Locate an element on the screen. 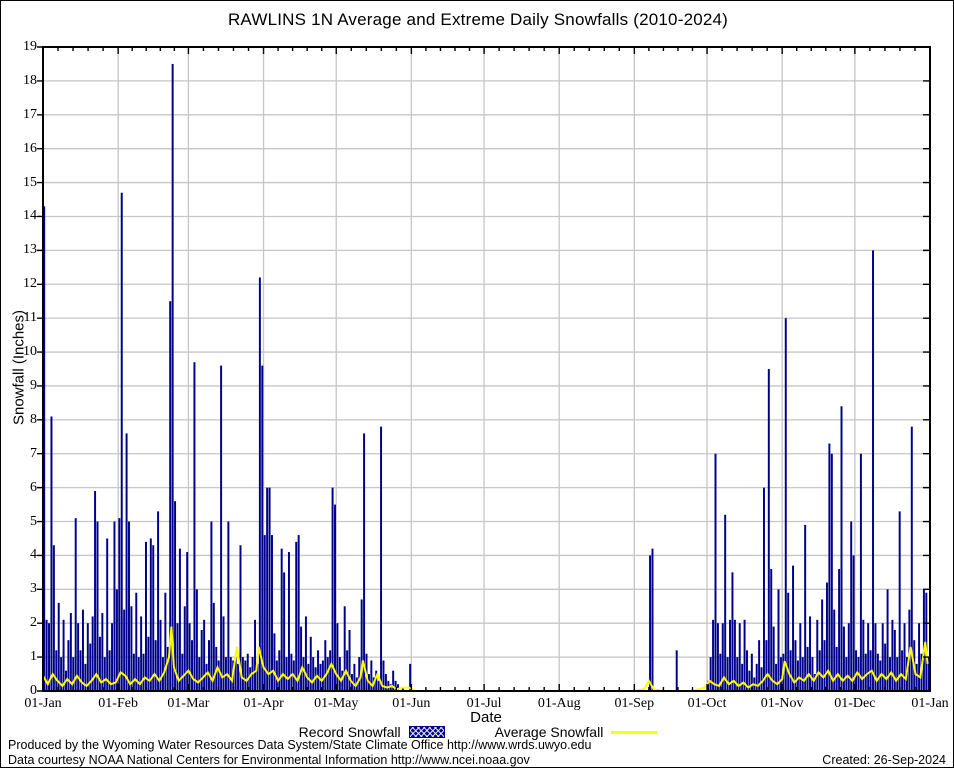 The height and width of the screenshot is (768, 954). x-tick-label: 01-Oct is located at coordinates (707, 703).